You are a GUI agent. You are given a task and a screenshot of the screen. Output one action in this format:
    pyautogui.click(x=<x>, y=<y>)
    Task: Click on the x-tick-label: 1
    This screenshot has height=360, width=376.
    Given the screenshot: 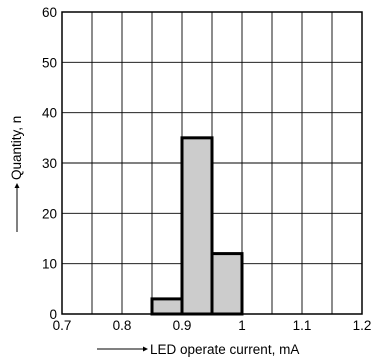 What is the action you would take?
    pyautogui.click(x=242, y=325)
    